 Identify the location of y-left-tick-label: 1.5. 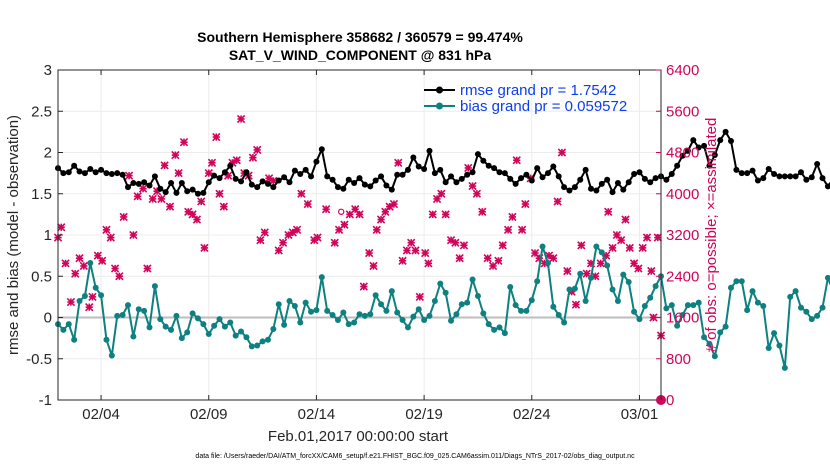
(41, 194).